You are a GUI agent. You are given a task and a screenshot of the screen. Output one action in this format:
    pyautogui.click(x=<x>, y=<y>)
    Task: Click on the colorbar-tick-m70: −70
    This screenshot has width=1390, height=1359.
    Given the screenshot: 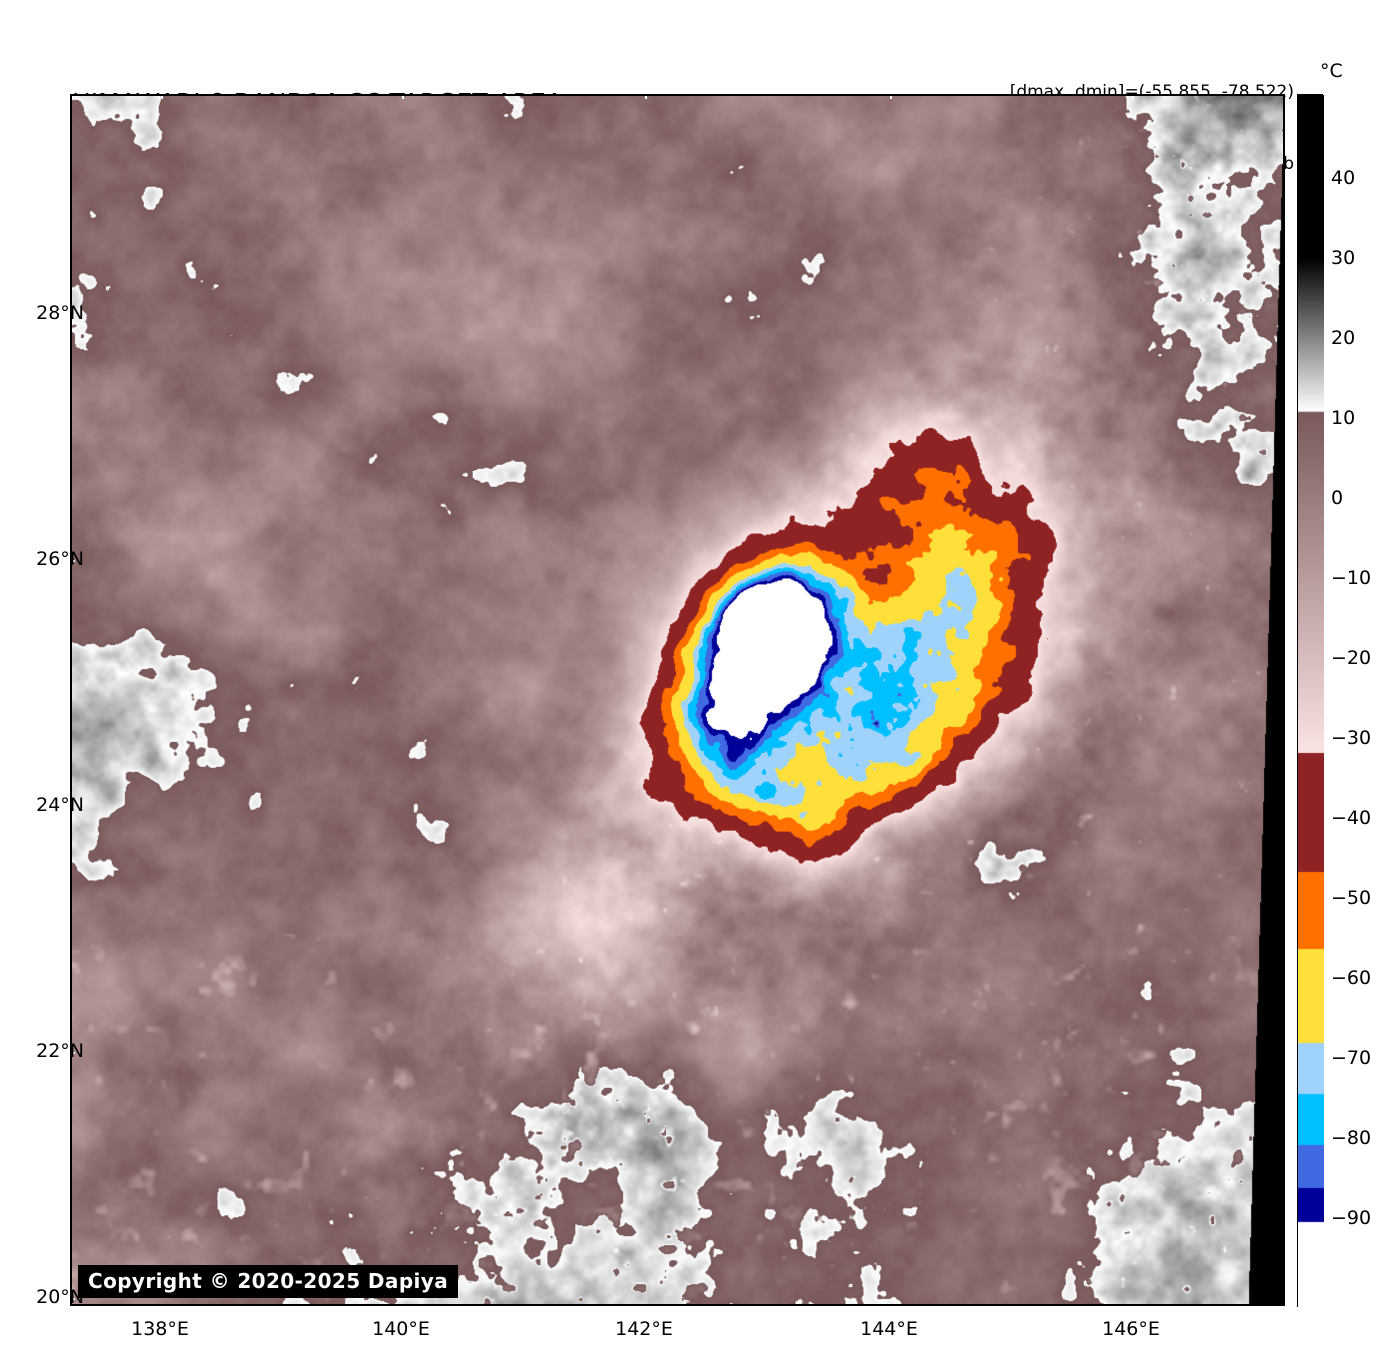 What is the action you would take?
    pyautogui.click(x=1351, y=1058)
    